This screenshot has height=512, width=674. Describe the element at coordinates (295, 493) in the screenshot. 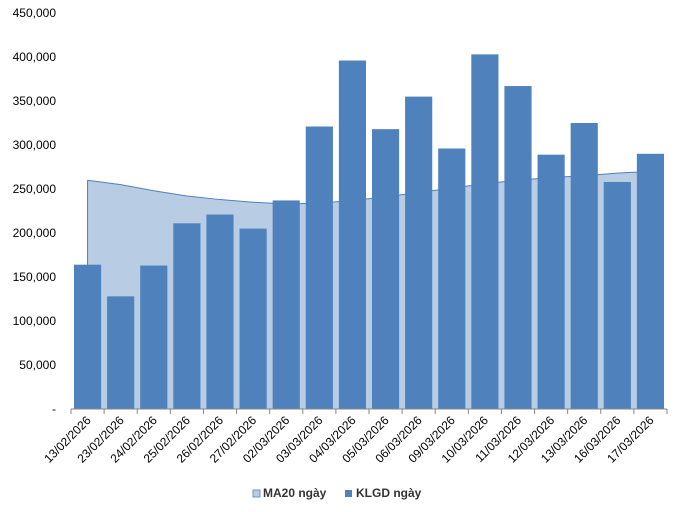

I see `legend-label-ma20: MA20 ngày` at that location.